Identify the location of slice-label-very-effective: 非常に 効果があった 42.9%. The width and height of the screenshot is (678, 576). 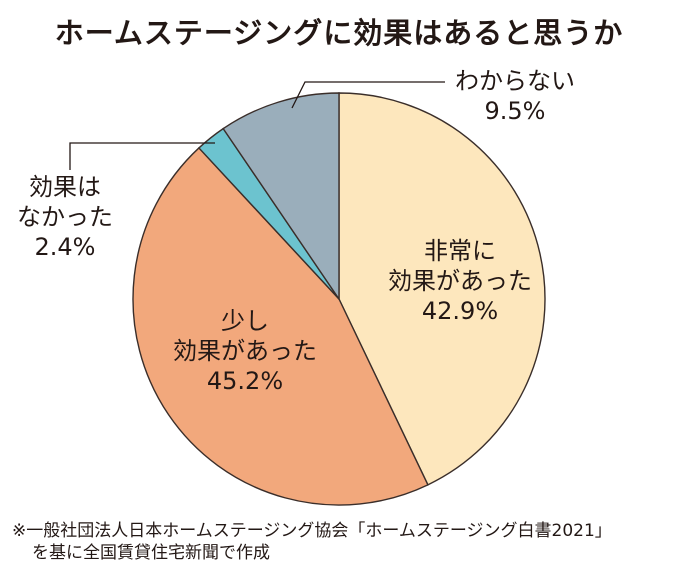
(460, 281).